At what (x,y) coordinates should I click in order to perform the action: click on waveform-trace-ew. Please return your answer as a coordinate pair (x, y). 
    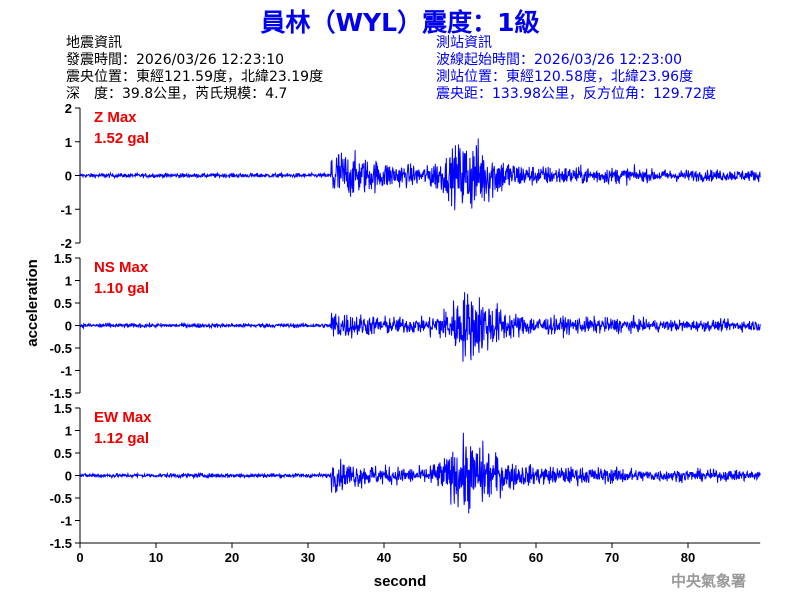
    Looking at the image, I should click on (420, 473).